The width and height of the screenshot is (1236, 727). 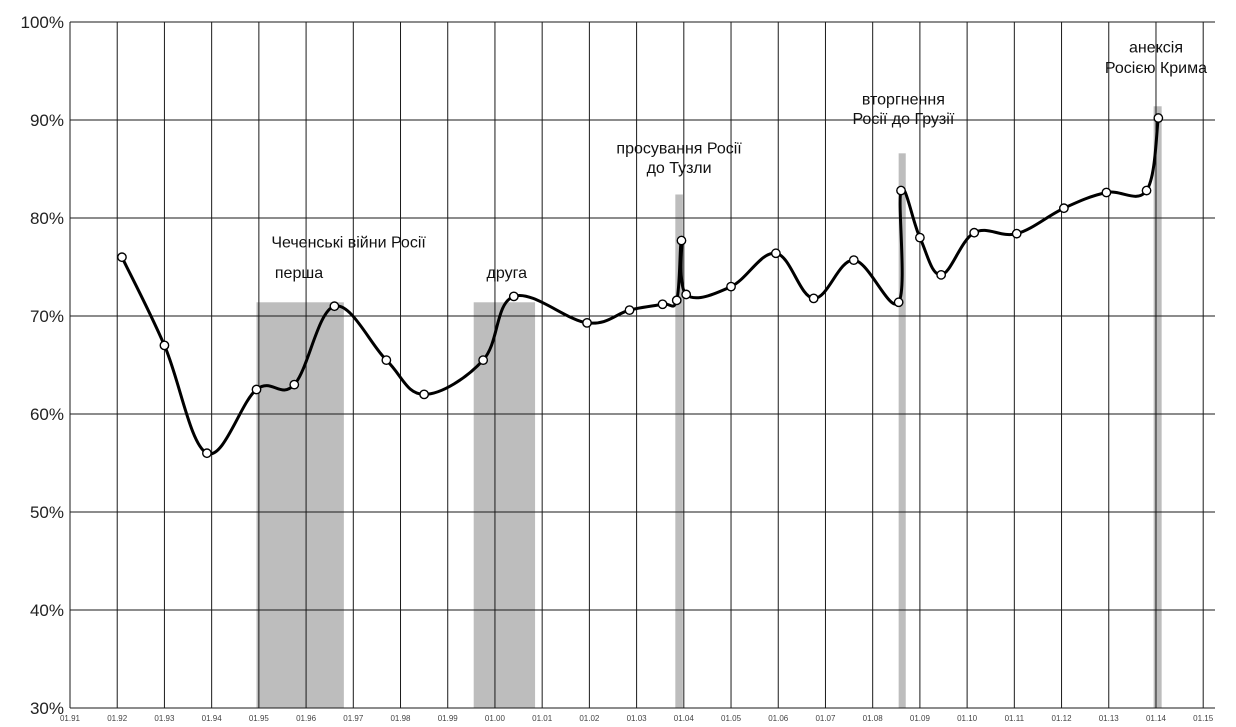 What do you see at coordinates (542, 718) in the screenshot?
I see `x-tick-label: 01.01` at bounding box center [542, 718].